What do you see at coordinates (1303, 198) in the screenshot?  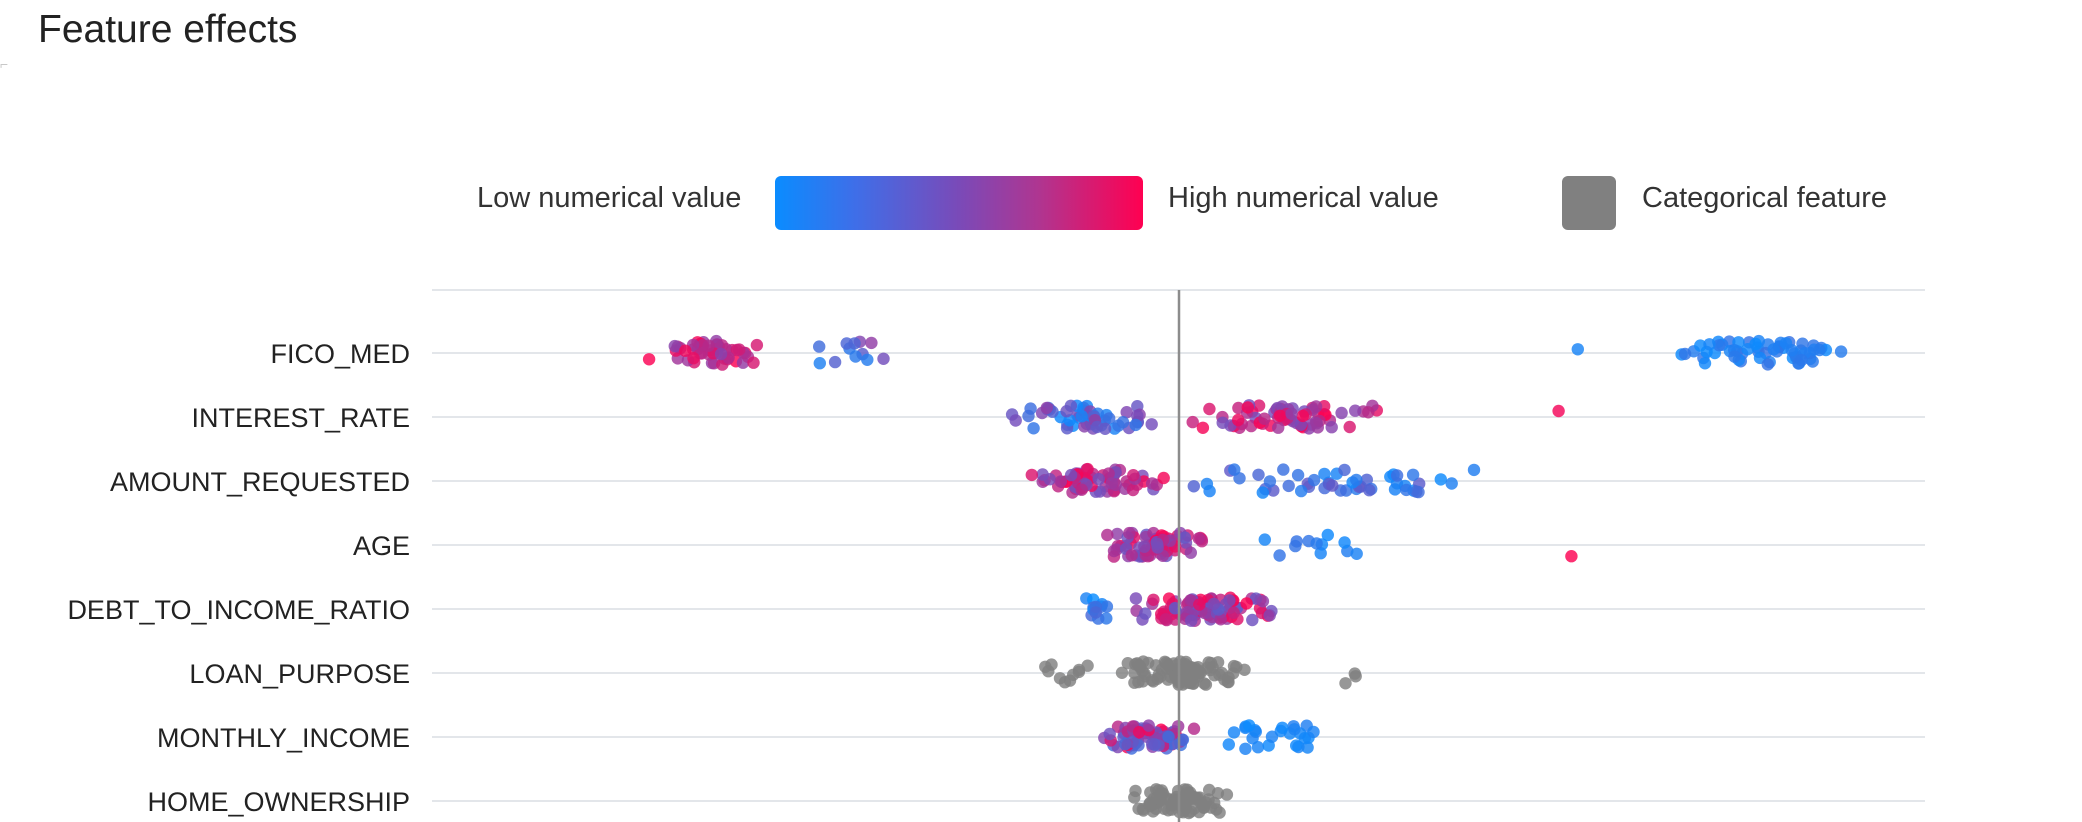 I see `legend-high-label: High numerical value` at bounding box center [1303, 198].